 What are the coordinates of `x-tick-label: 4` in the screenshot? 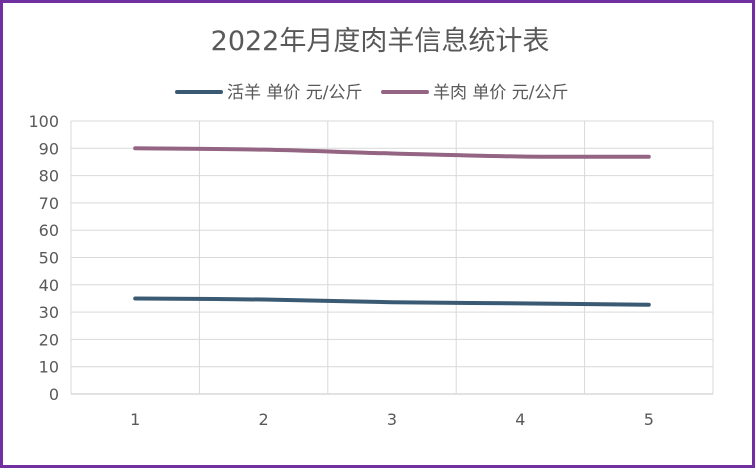 It's located at (520, 419).